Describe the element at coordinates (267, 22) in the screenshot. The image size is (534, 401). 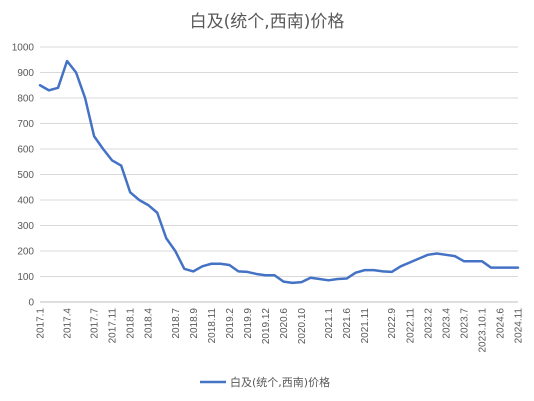
I see `chart-title: 白及(统个,西南)价格` at that location.